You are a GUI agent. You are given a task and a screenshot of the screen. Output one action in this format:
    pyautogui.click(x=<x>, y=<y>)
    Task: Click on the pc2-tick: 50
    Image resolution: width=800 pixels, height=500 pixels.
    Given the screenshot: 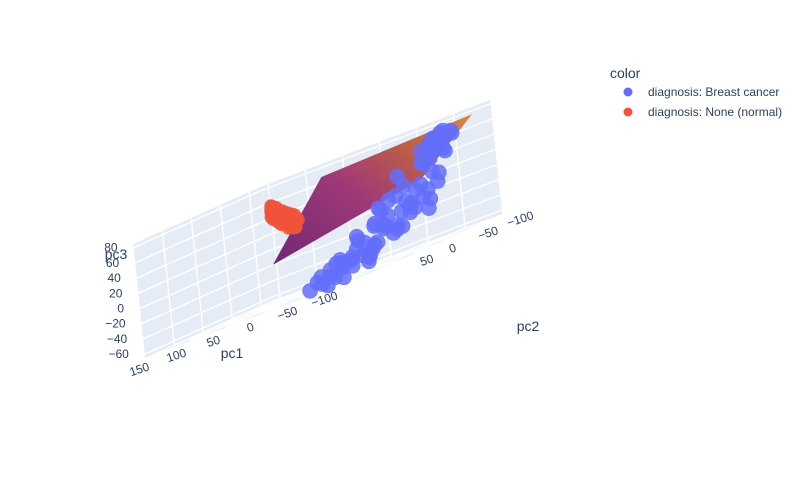 What is the action you would take?
    pyautogui.click(x=426, y=260)
    